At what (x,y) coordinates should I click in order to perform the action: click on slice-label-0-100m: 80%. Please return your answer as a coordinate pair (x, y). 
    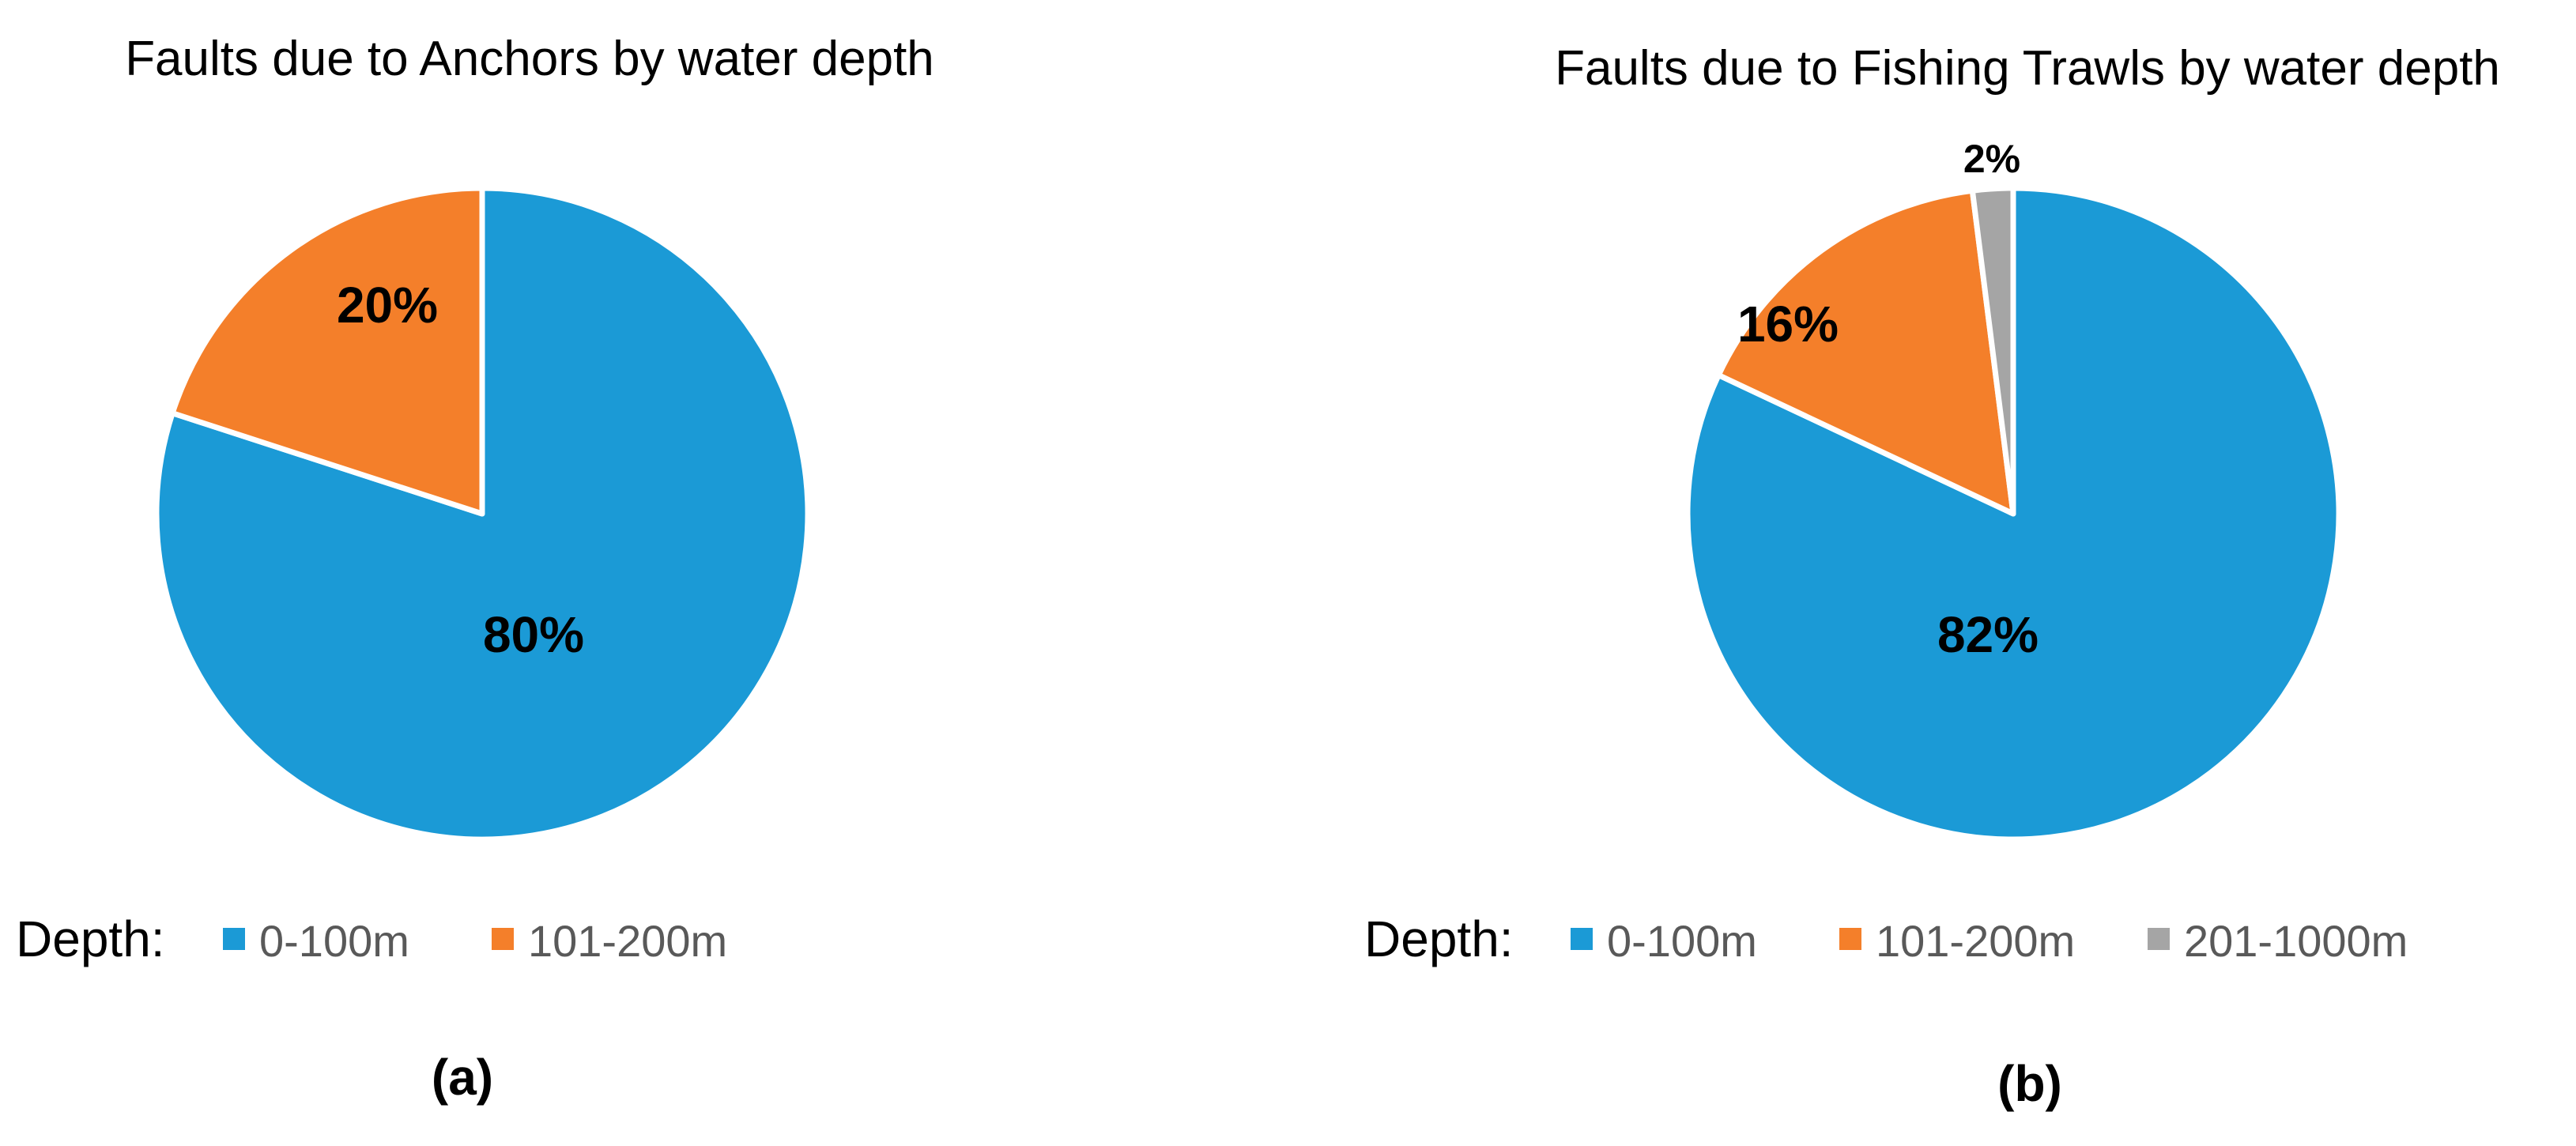
    Looking at the image, I should click on (533, 634).